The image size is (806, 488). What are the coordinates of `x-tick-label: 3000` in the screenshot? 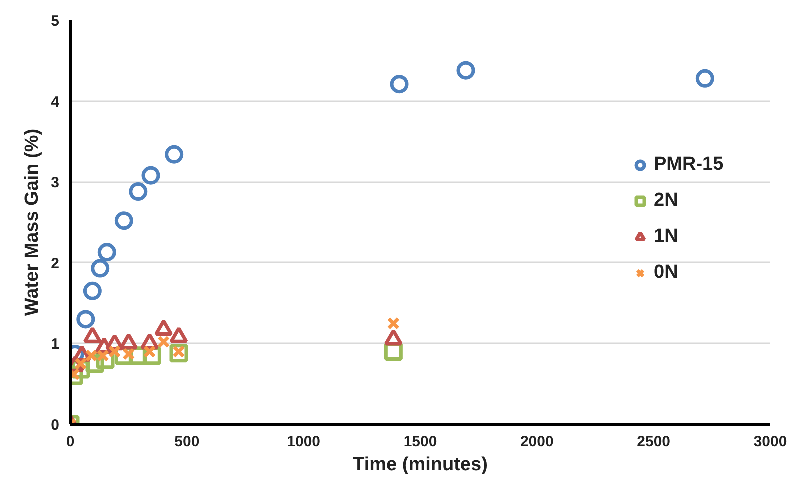 It's located at (771, 442).